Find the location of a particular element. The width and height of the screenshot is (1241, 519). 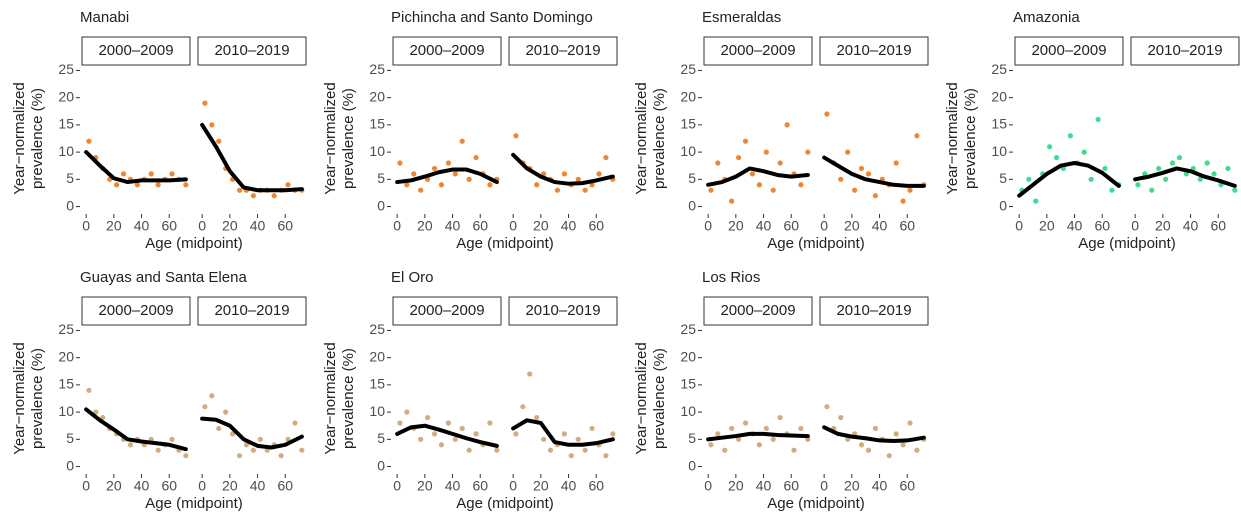

y-axis-label: prevalence (%) is located at coordinates (970, 138).